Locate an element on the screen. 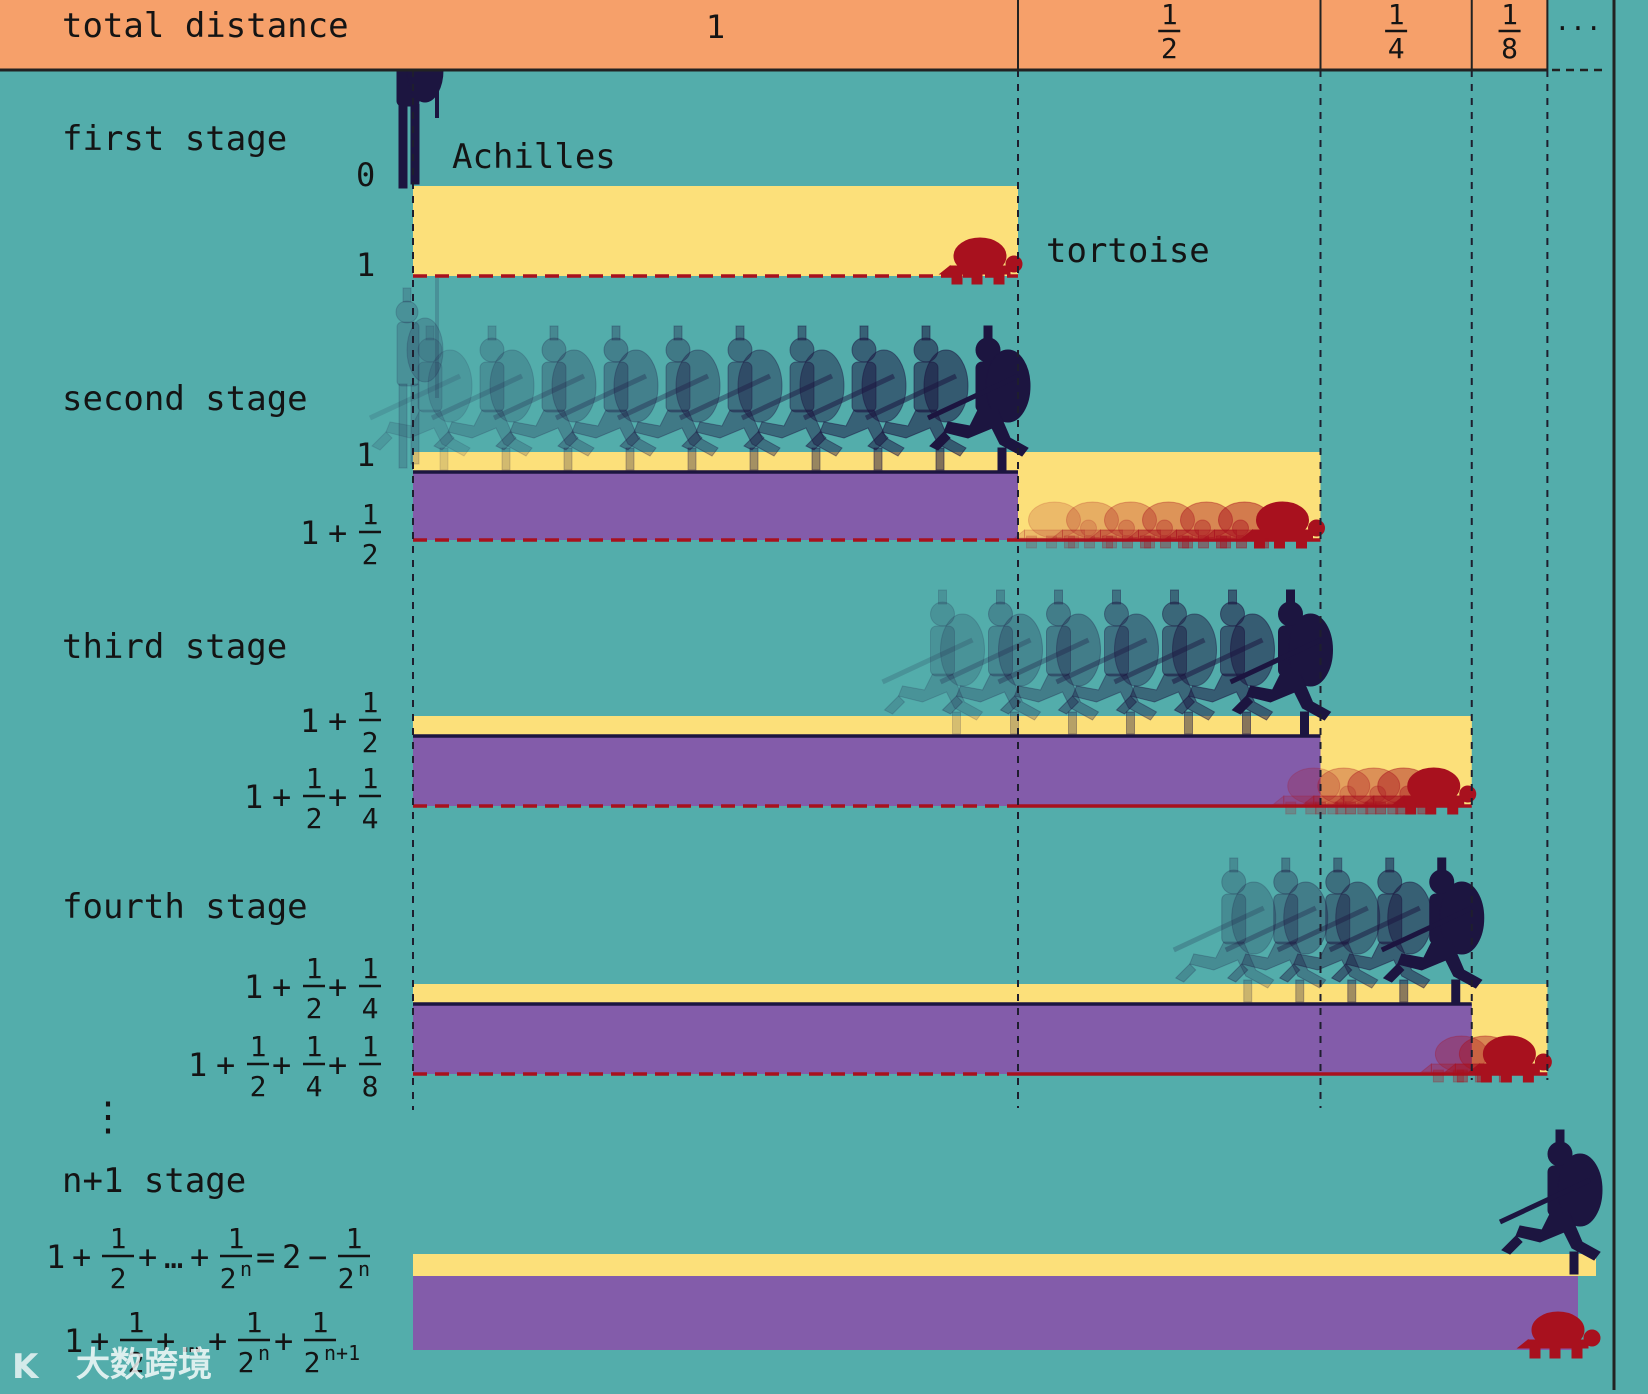  header-title: total distance is located at coordinates (205, 26).